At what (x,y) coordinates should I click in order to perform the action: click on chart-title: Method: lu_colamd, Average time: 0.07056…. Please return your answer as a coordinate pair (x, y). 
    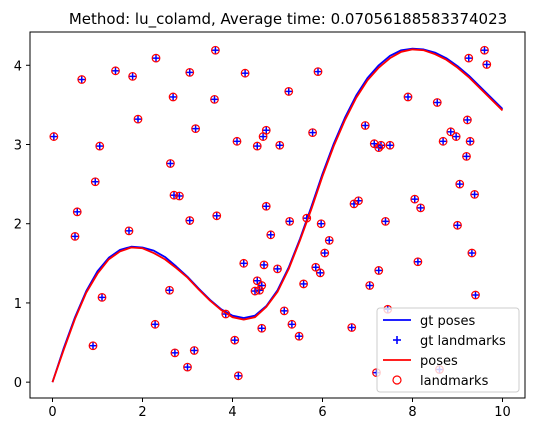
    Looking at the image, I should click on (288, 19).